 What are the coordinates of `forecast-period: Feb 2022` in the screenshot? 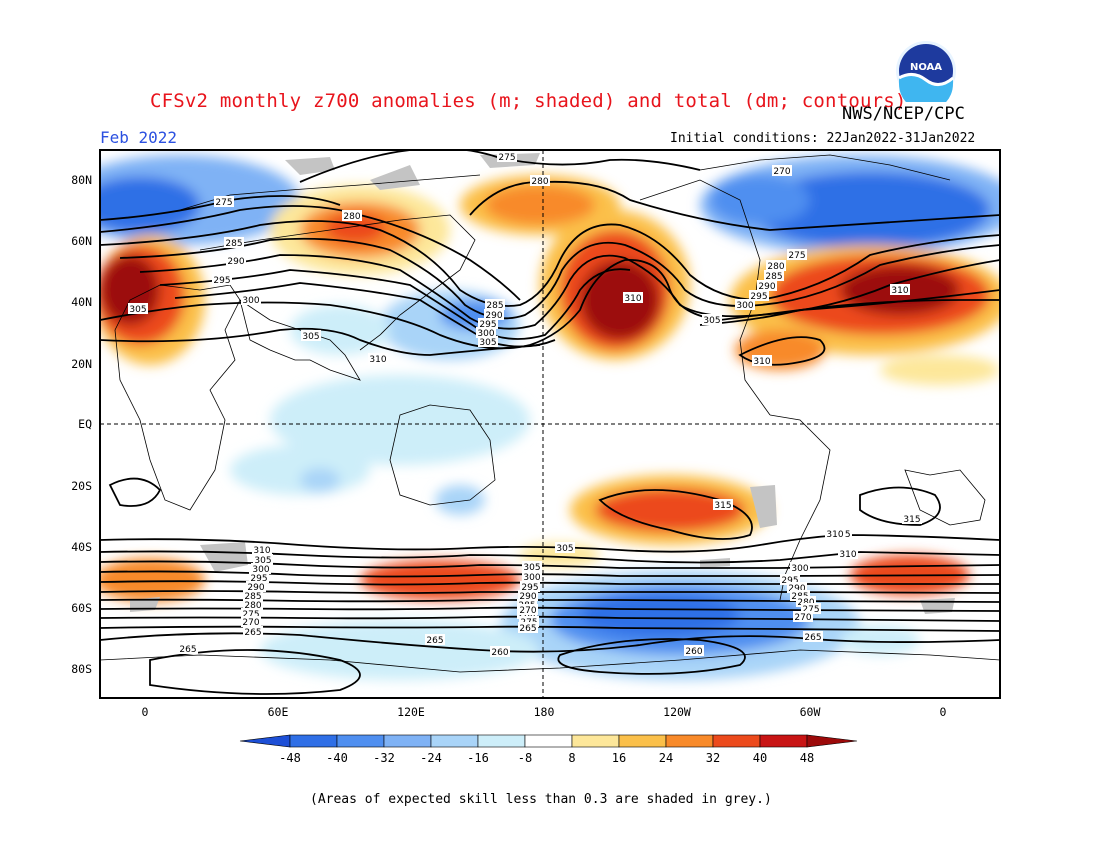 It's located at (139, 137).